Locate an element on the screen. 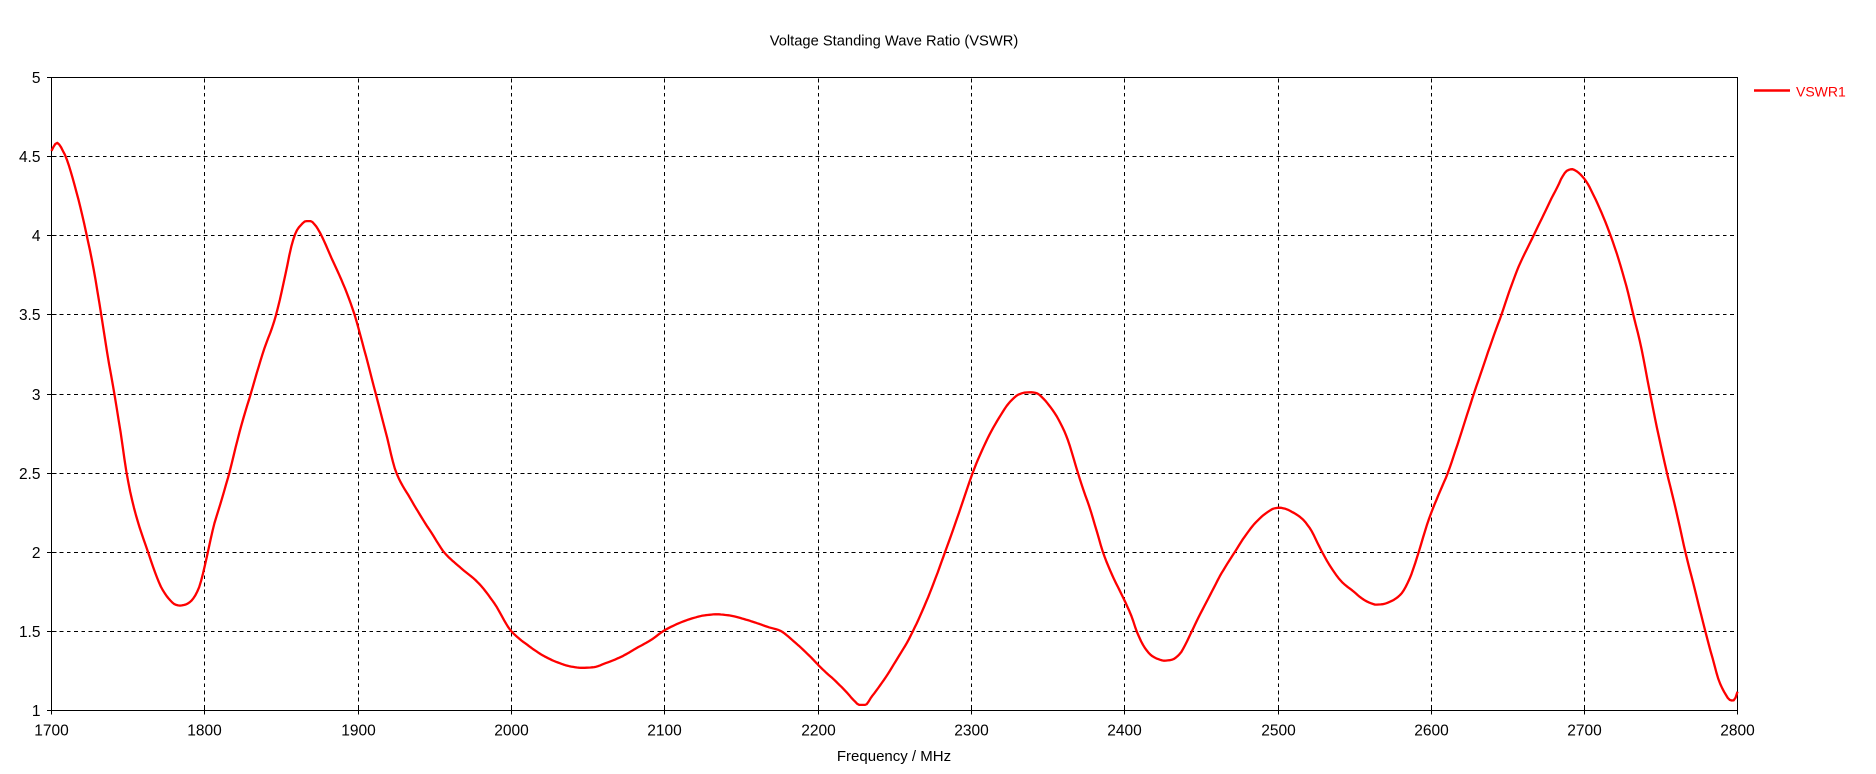 The height and width of the screenshot is (774, 1876). svg-text: 2600 is located at coordinates (1431, 731).